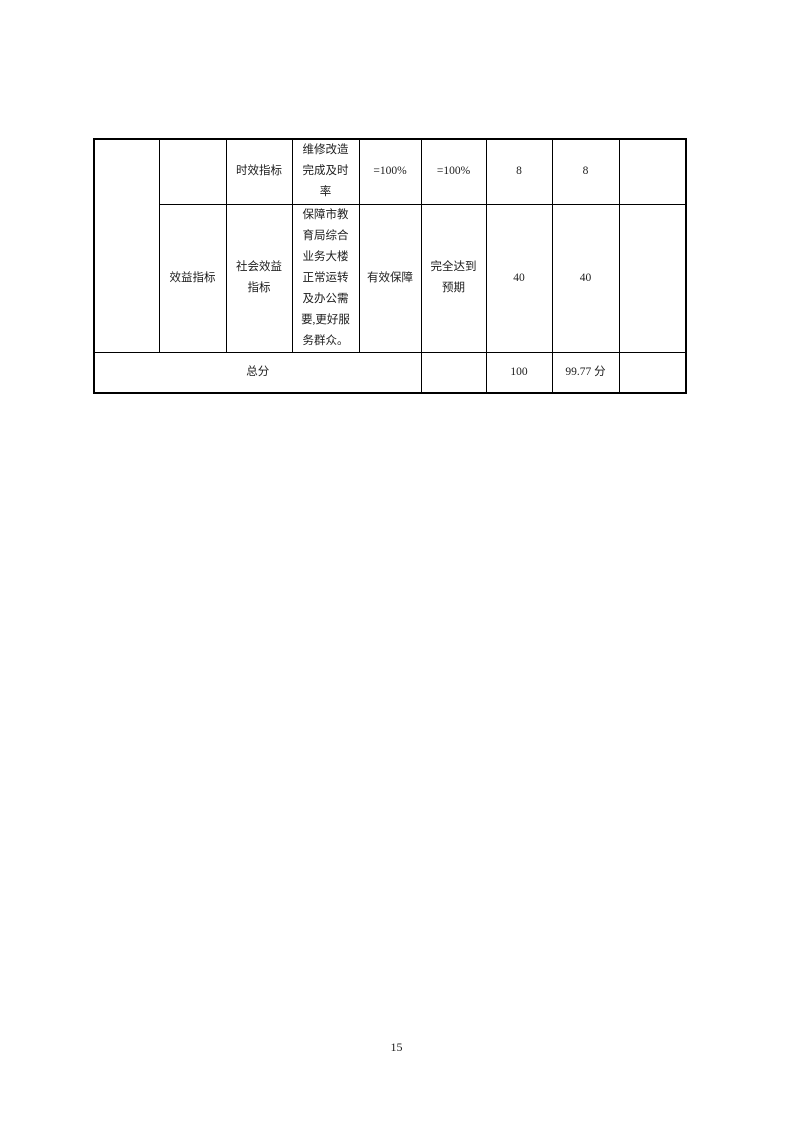  I want to click on cell-target-value: =100%, so click(390, 171).